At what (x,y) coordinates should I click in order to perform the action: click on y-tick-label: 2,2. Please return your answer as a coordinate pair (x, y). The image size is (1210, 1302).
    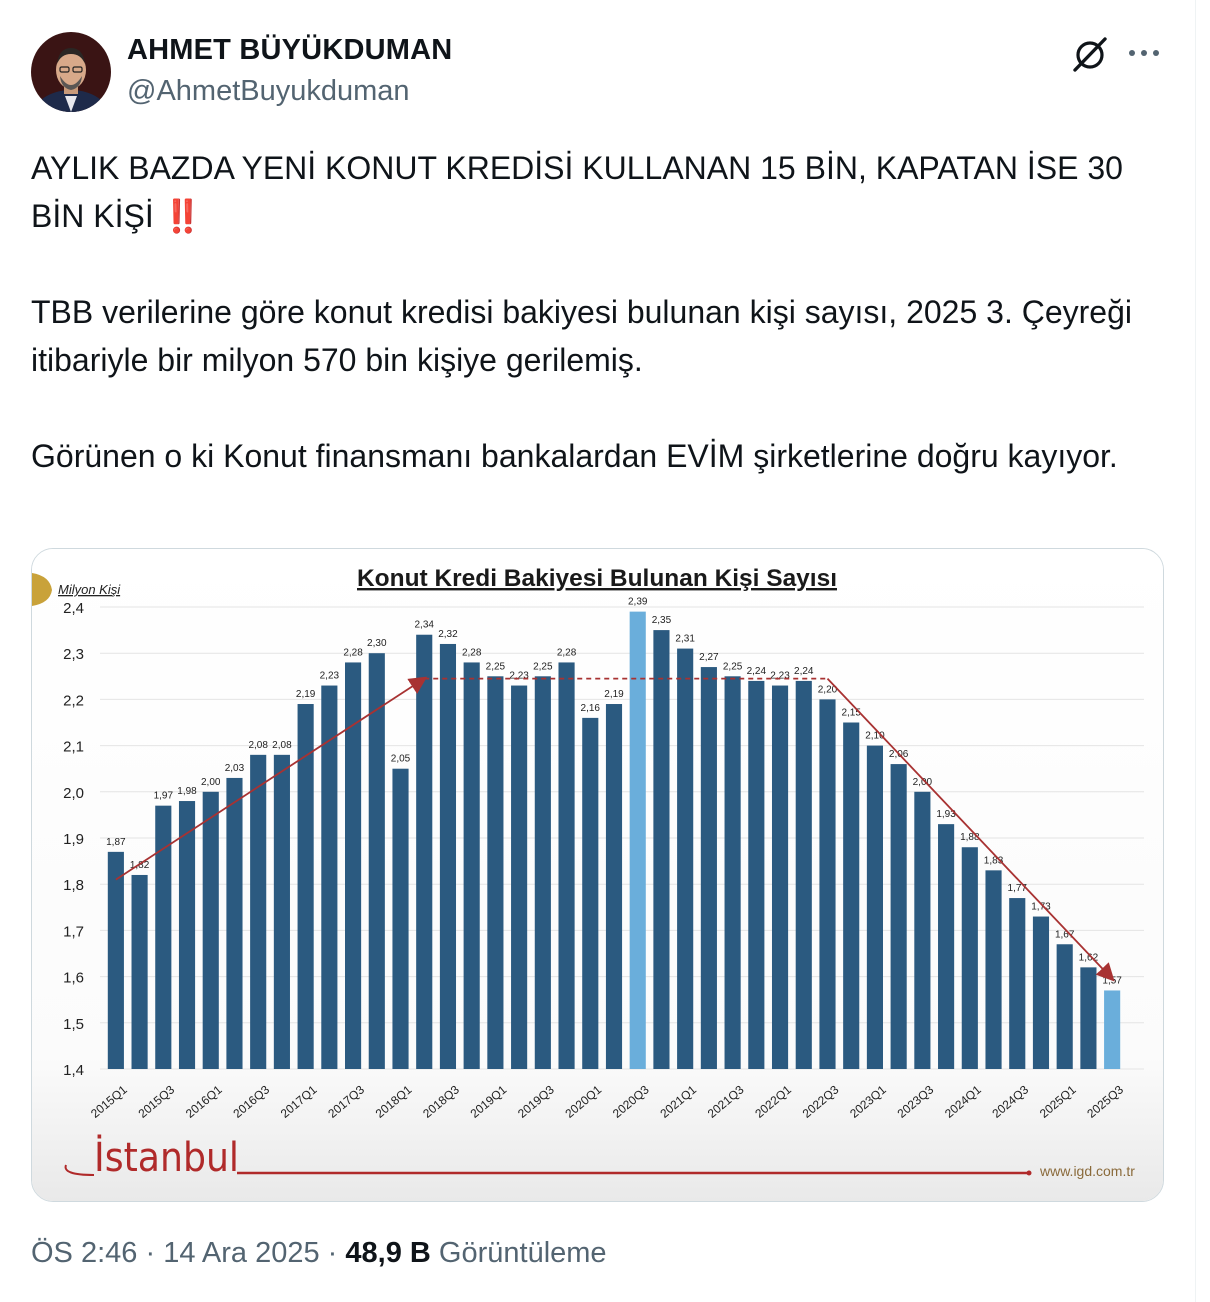
    Looking at the image, I should click on (73, 700).